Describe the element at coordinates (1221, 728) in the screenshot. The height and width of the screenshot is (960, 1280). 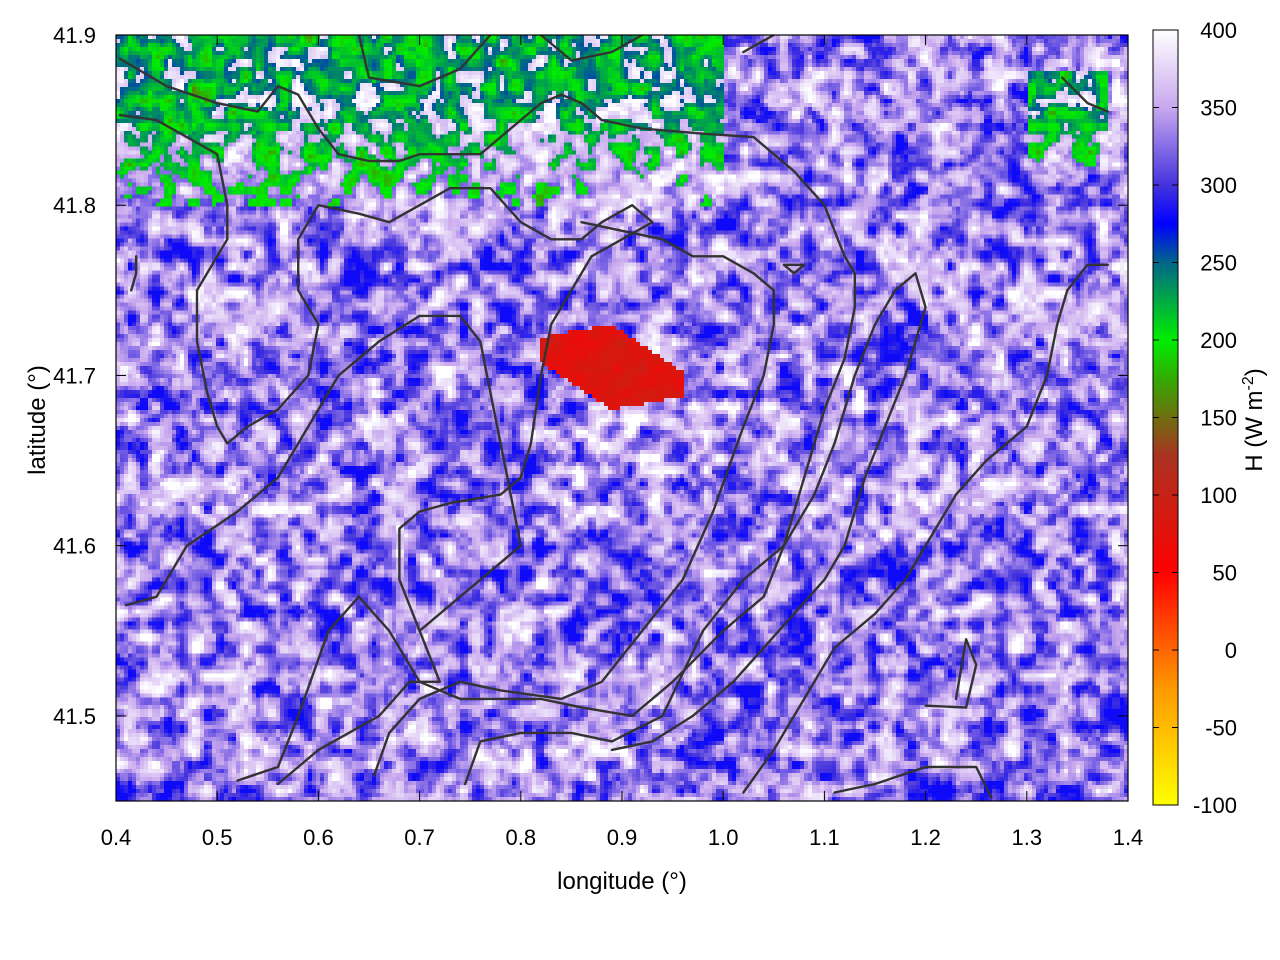
I see `colorbar-tick-label: -50` at that location.